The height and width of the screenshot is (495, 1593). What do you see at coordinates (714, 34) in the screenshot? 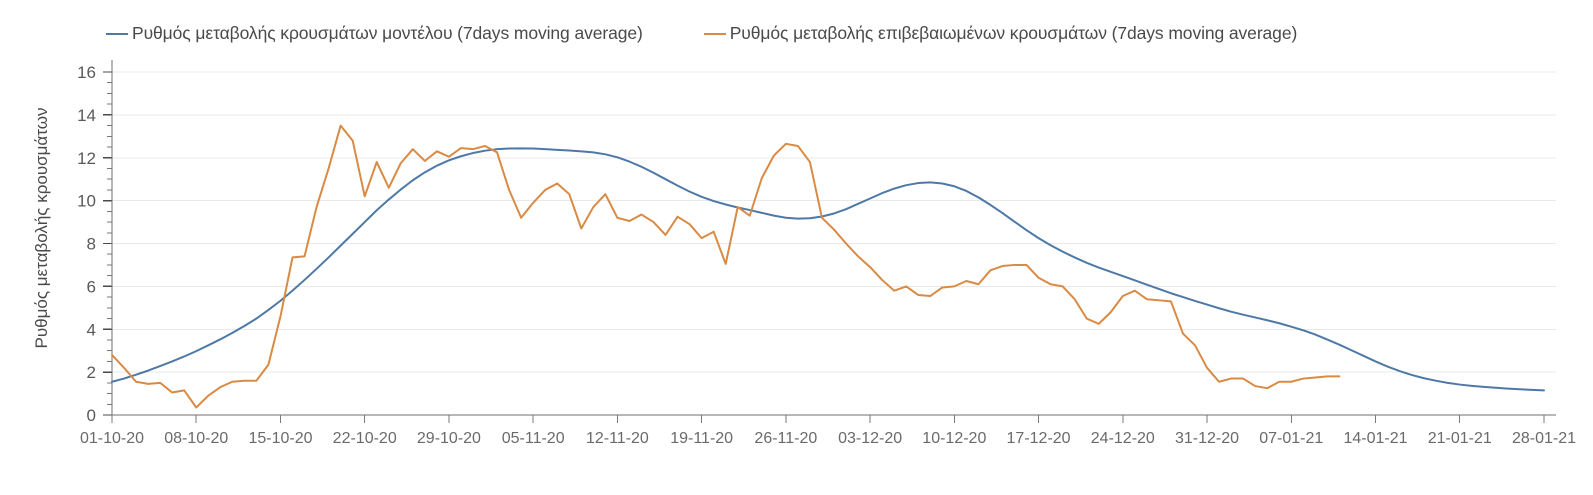
I see `legend-swatch-confirmed-icon` at bounding box center [714, 34].